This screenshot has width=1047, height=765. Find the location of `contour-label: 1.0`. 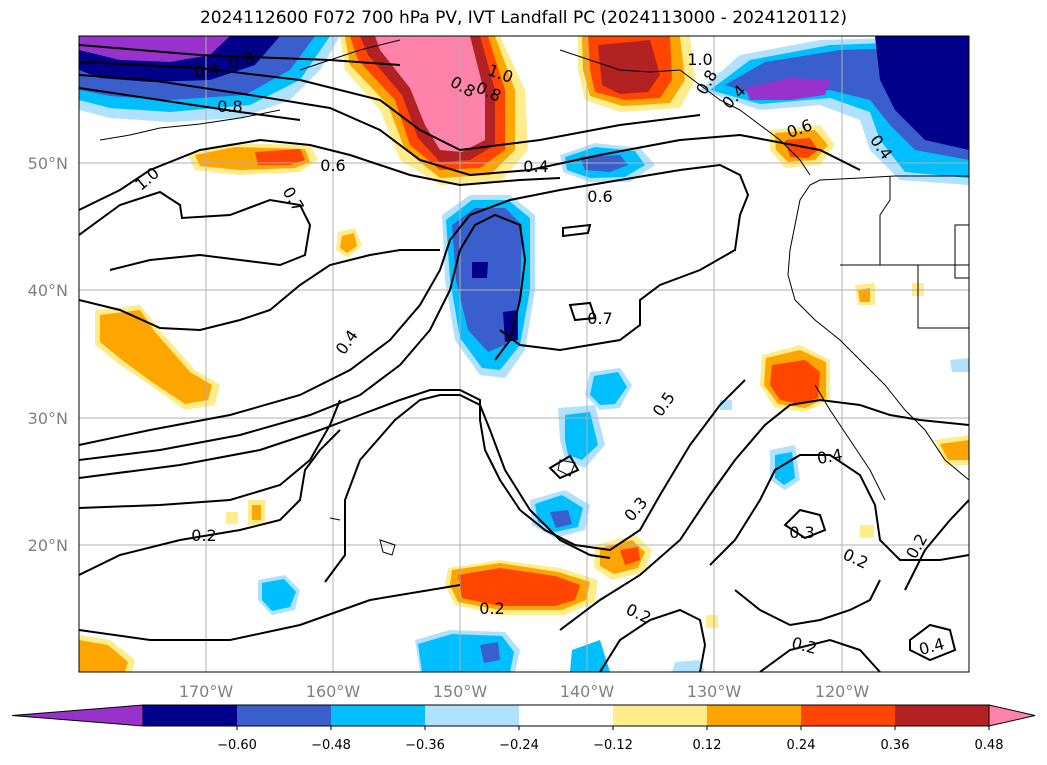

contour-label: 1.0 is located at coordinates (699, 59).